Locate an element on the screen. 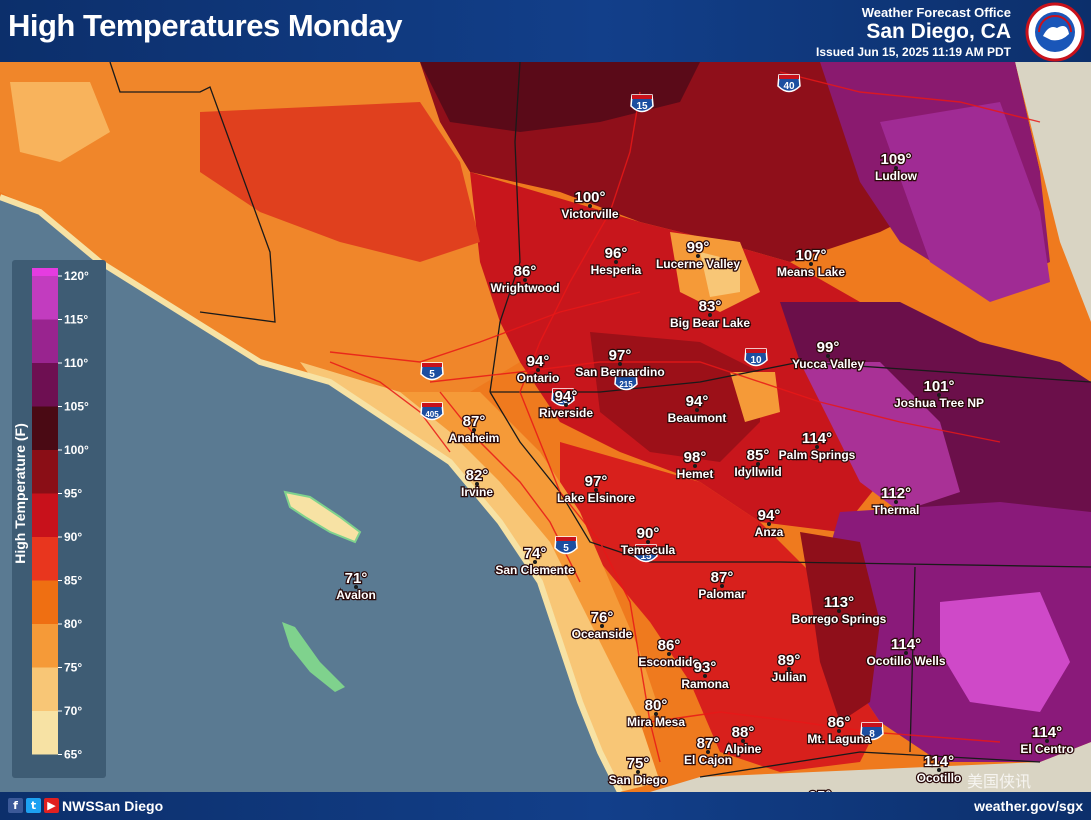 Image resolution: width=1091 pixels, height=820 pixels. zone-north-la-light is located at coordinates (60, 122).